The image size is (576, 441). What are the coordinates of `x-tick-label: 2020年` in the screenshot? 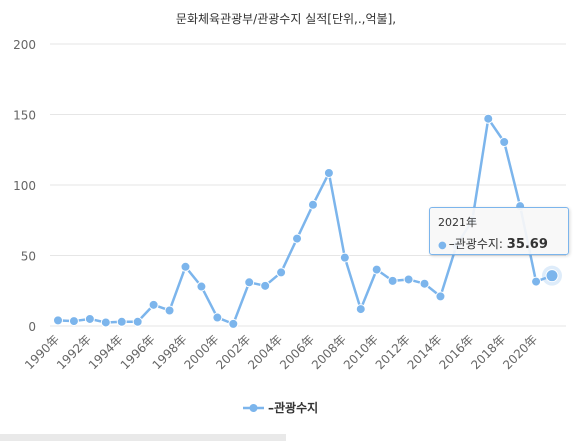 It's located at (520, 352).